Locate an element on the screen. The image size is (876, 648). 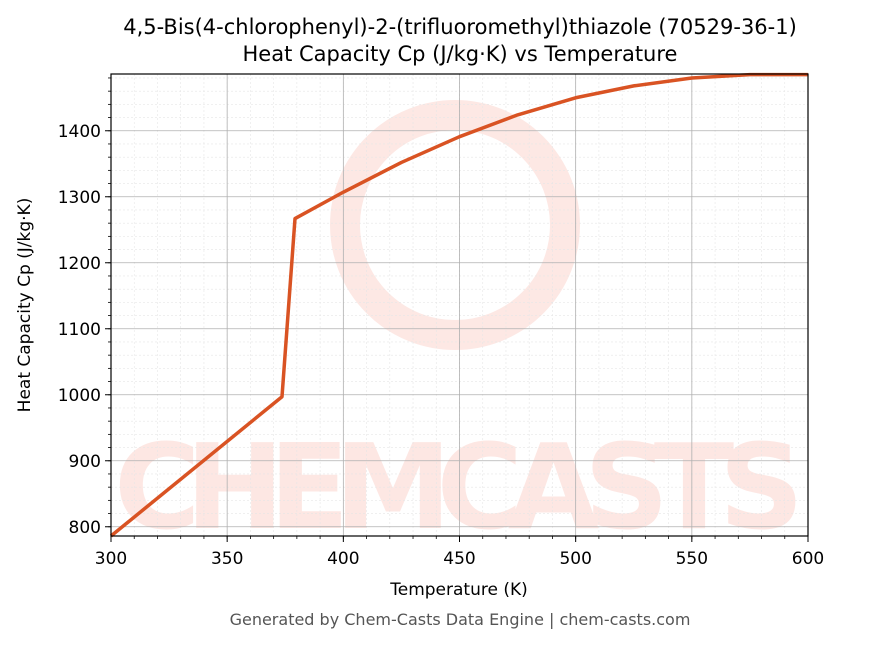
y-tick-label: 1200 is located at coordinates (79, 264).